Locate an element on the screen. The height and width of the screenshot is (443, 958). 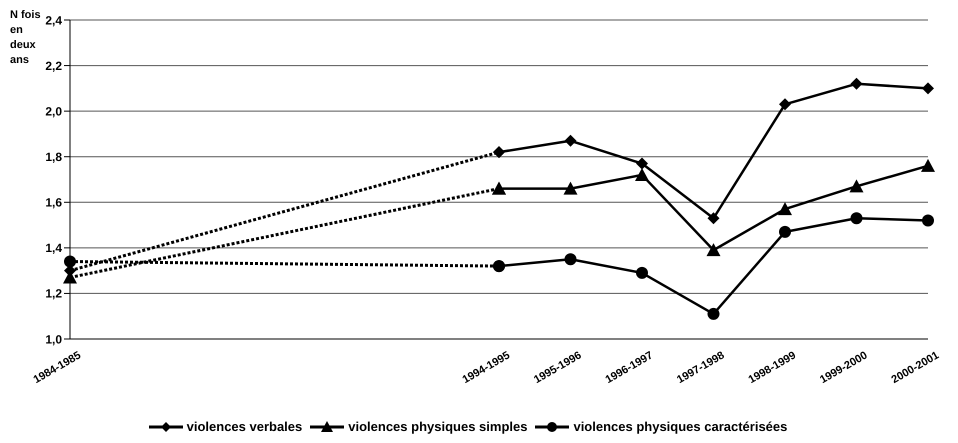
legend-label: violences physiques caractérisées is located at coordinates (680, 426).